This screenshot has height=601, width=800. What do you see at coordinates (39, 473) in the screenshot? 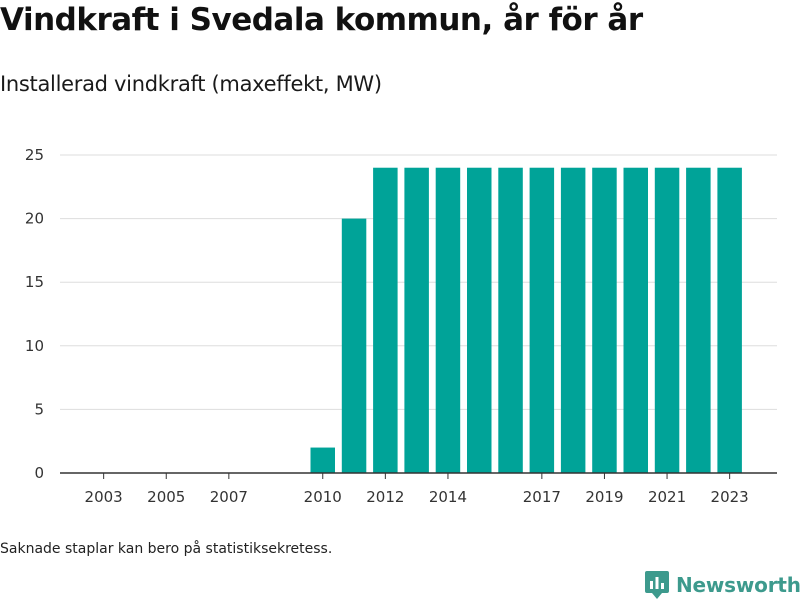
I see `y-tick-label: 0` at bounding box center [39, 473].